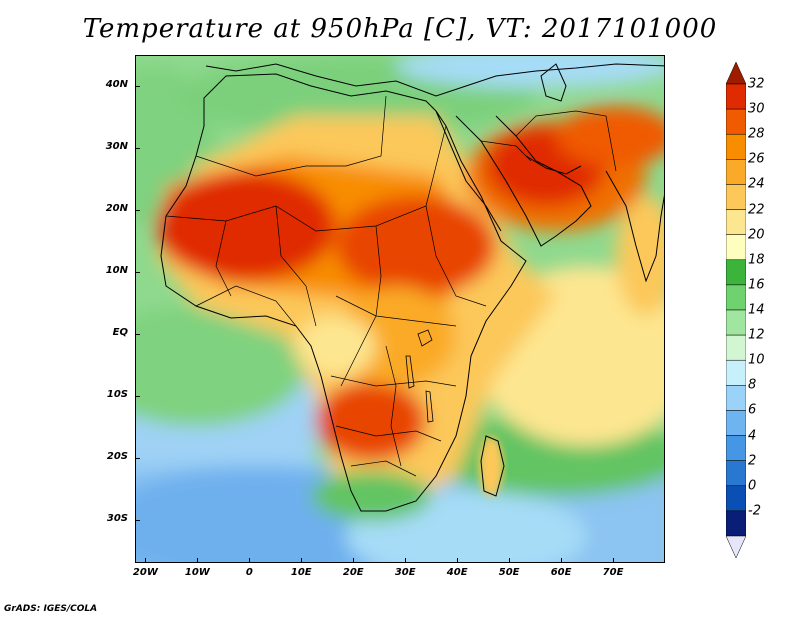 This screenshot has height=618, width=800. What do you see at coordinates (553, 165) in the screenshot?
I see `persian-gulf` at bounding box center [553, 165].